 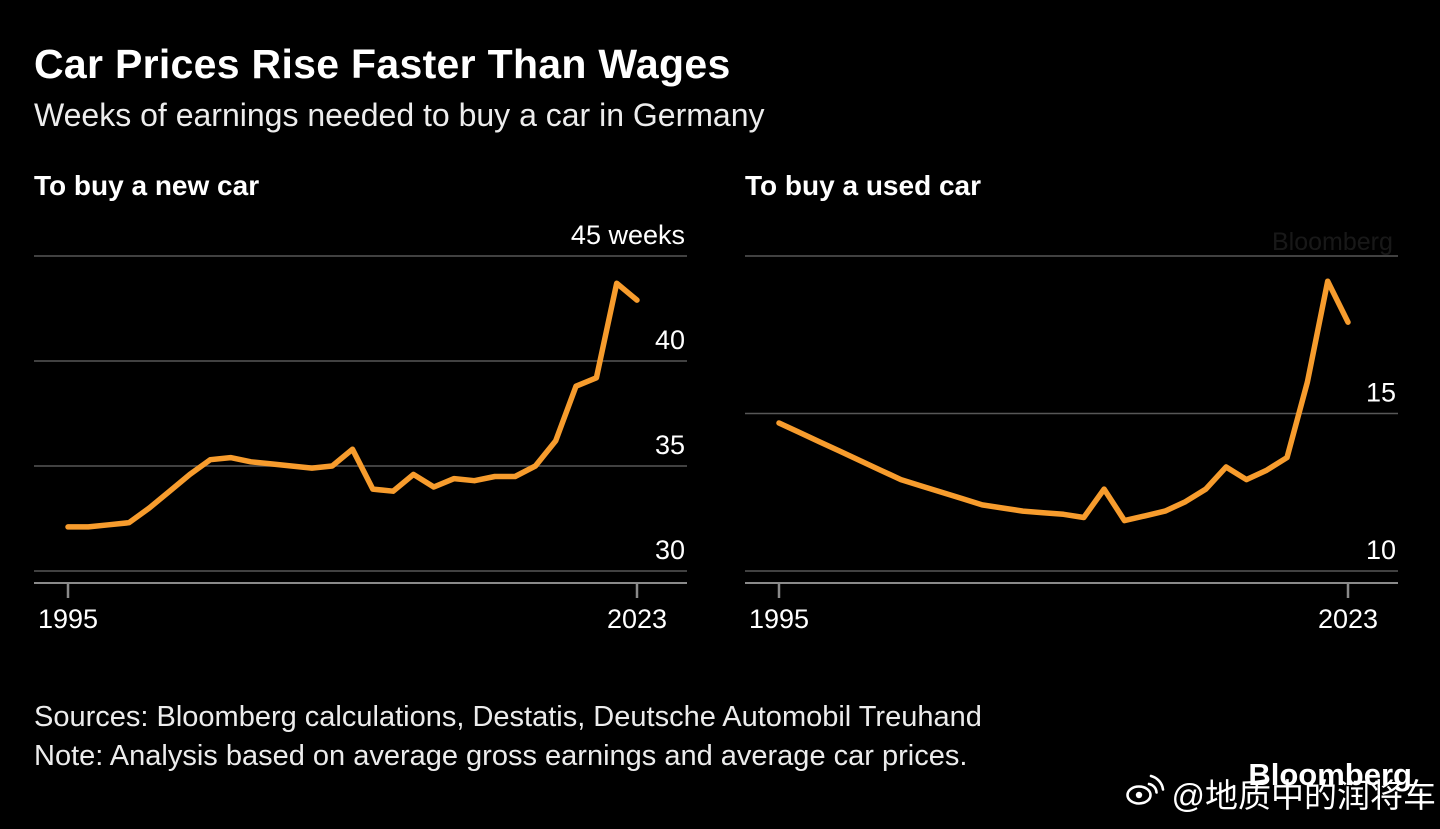 What do you see at coordinates (382, 64) in the screenshot?
I see `page-title: Car Prices Rise Faster Than Wages` at bounding box center [382, 64].